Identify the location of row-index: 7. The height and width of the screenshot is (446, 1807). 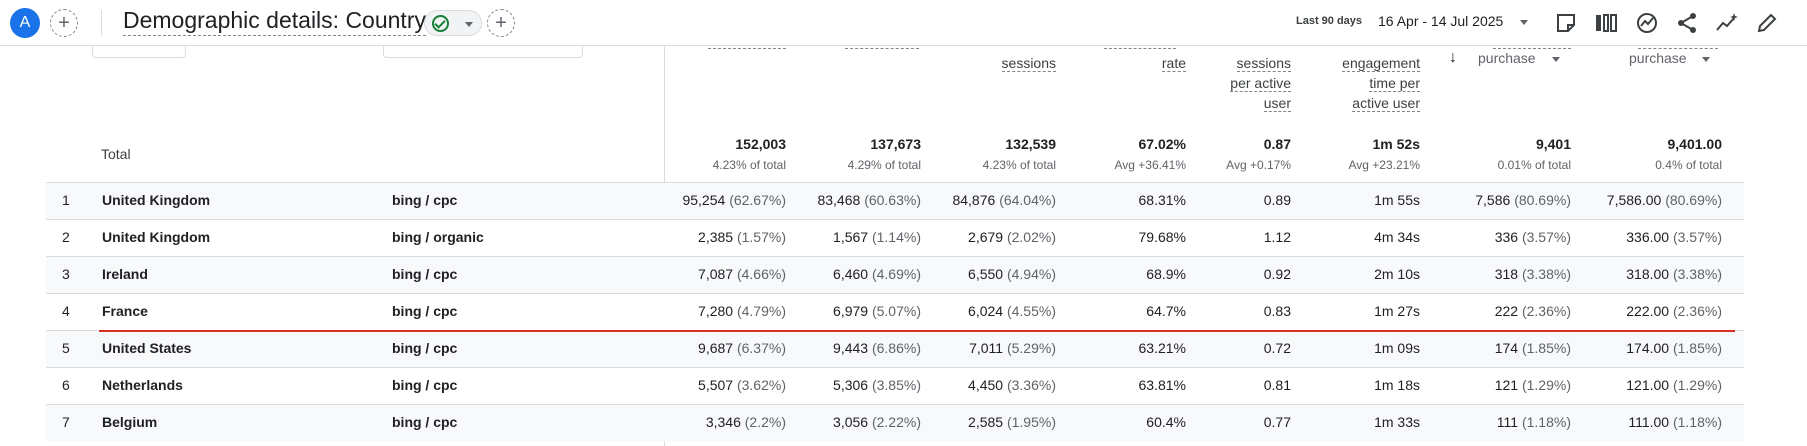
(66, 422).